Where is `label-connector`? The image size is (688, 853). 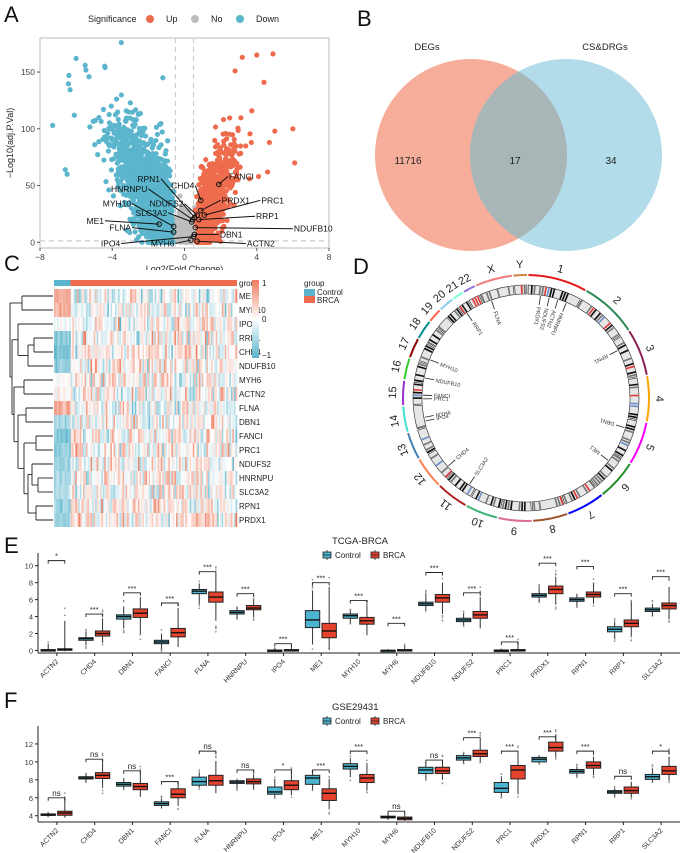 label-connector is located at coordinates (210, 205).